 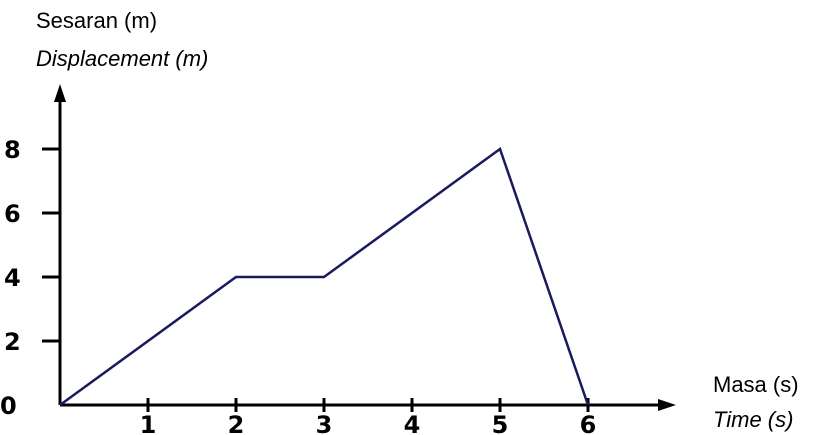 I want to click on y-axis-title-translation: Displacement (m), so click(x=122, y=58).